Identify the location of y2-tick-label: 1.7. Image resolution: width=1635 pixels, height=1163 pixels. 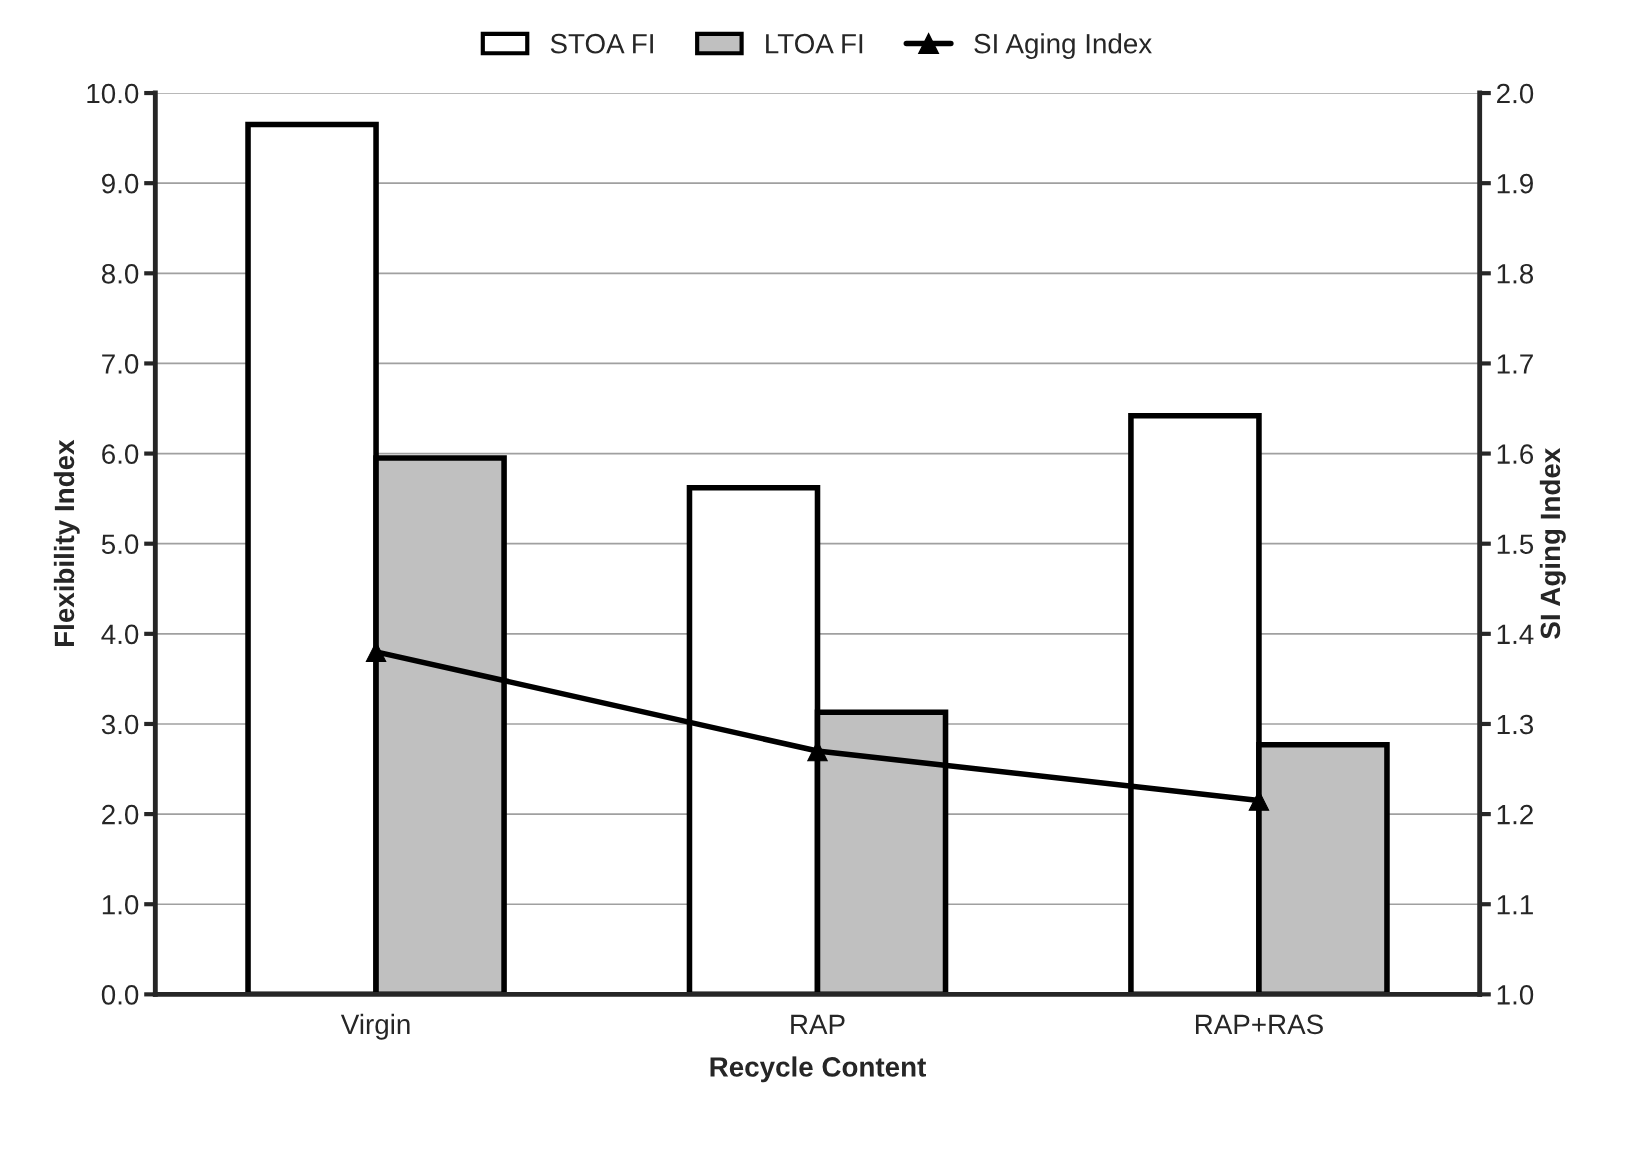
(1515, 364).